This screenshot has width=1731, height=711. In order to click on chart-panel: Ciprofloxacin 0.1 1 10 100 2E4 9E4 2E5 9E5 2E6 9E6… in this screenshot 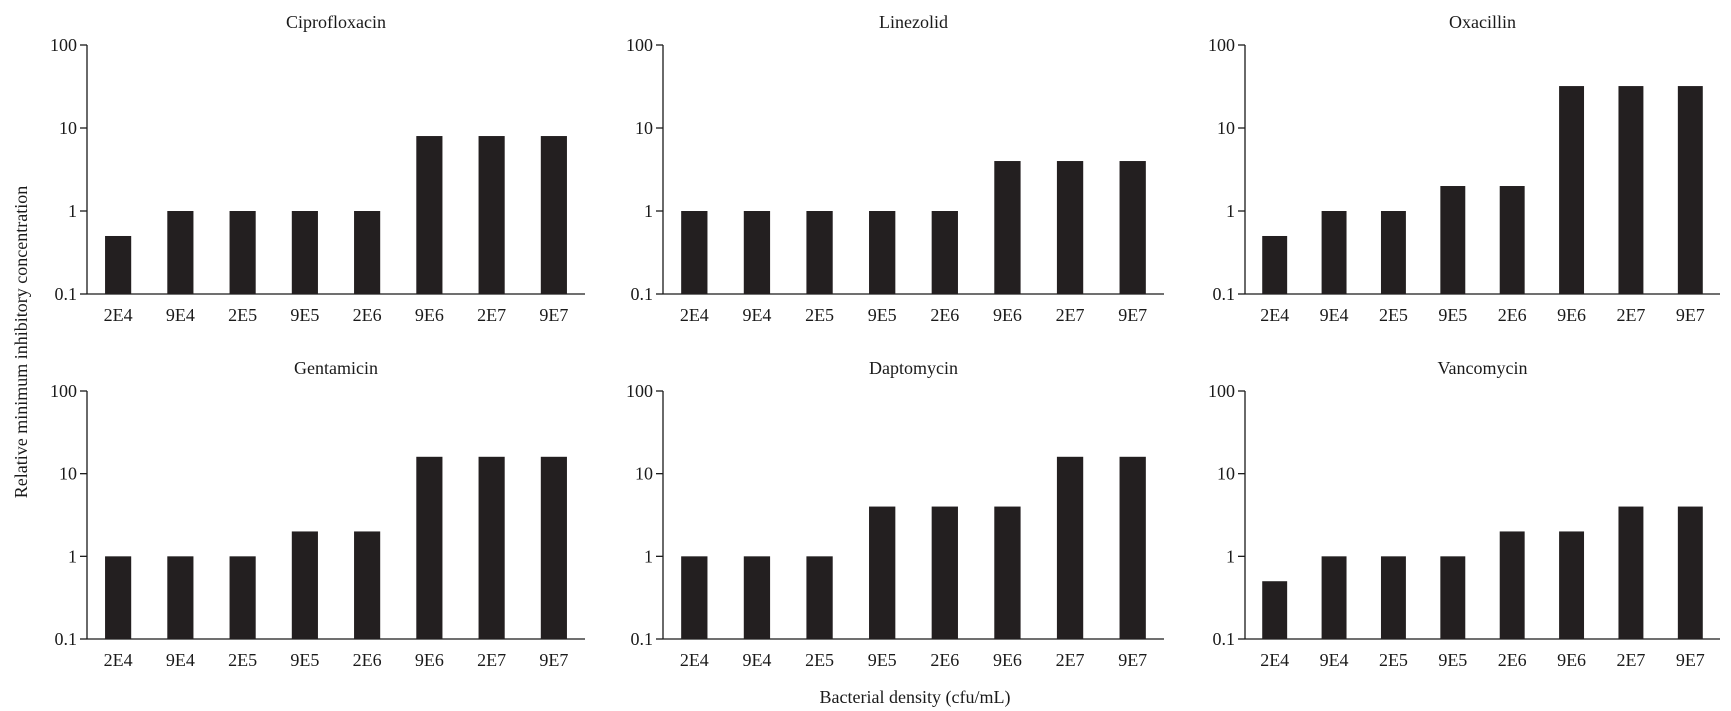, I will do `click(317, 168)`.